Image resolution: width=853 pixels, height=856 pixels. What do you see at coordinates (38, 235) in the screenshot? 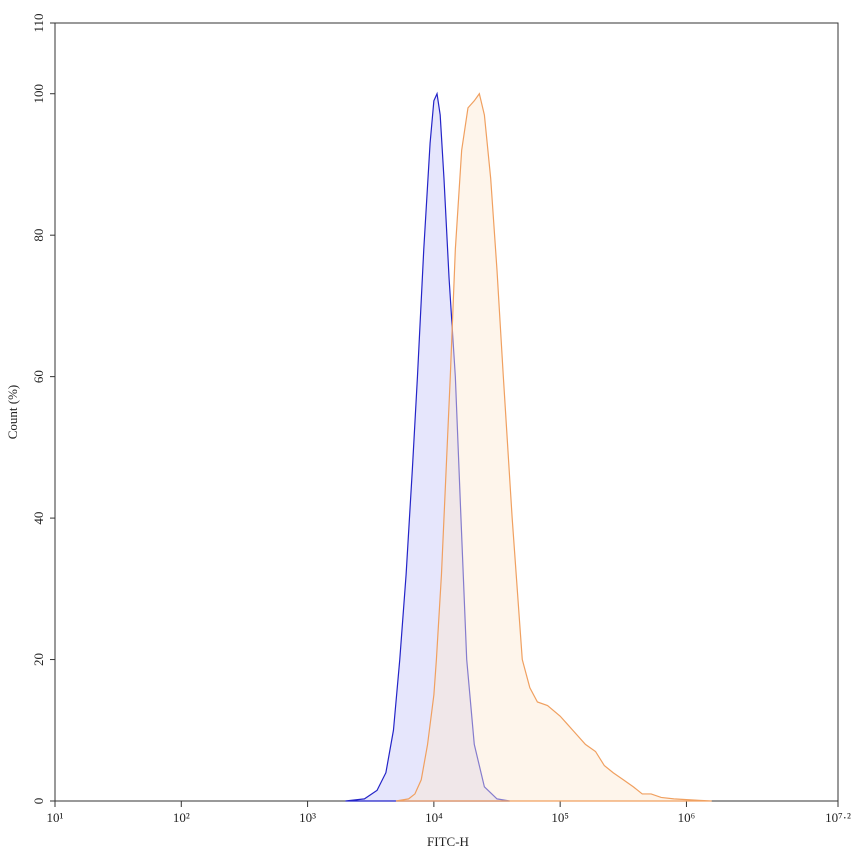
I see `y-tick-label: 80` at bounding box center [38, 235].